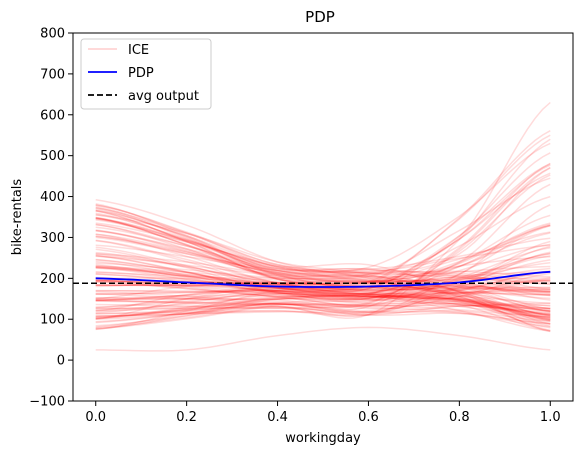 The image size is (583, 455). I want to click on y-tick-label: 200, so click(52, 279).